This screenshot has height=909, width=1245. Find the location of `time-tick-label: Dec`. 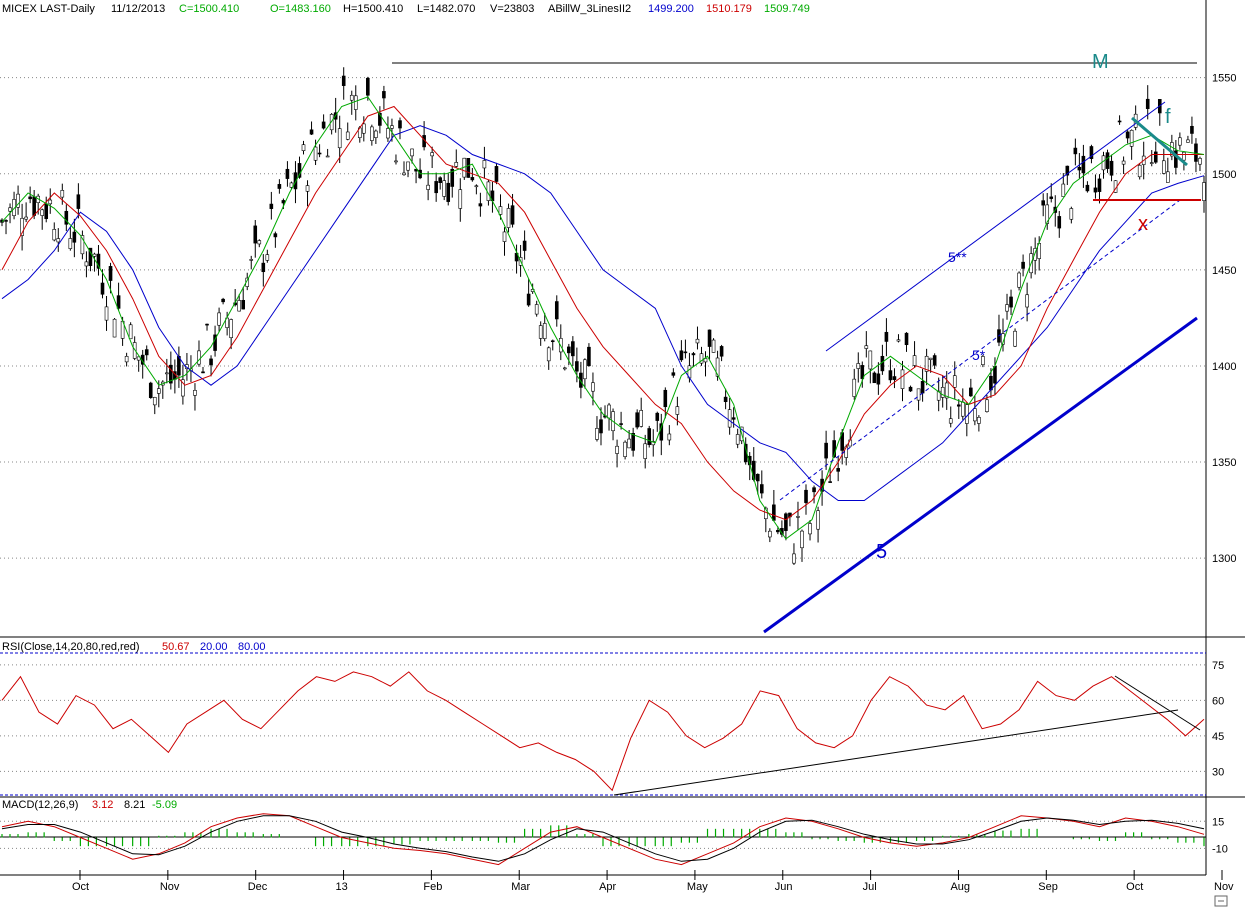

time-tick-label: Dec is located at coordinates (258, 887).